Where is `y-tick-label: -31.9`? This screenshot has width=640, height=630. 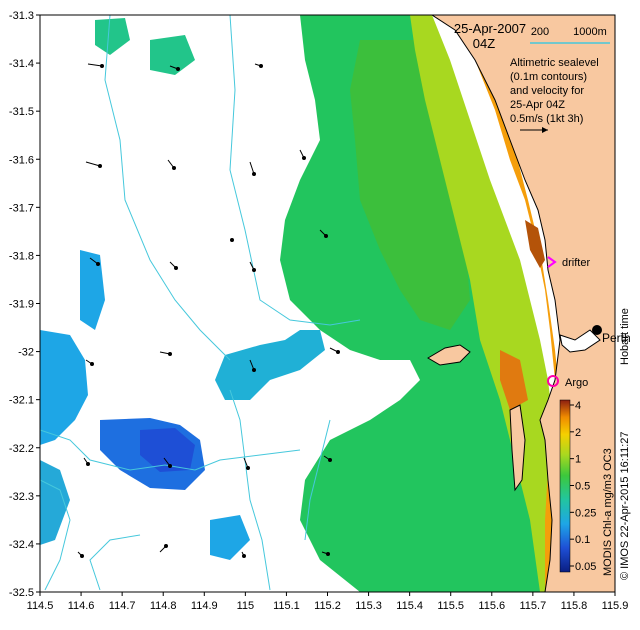
y-tick-label: -31.9 is located at coordinates (21, 305).